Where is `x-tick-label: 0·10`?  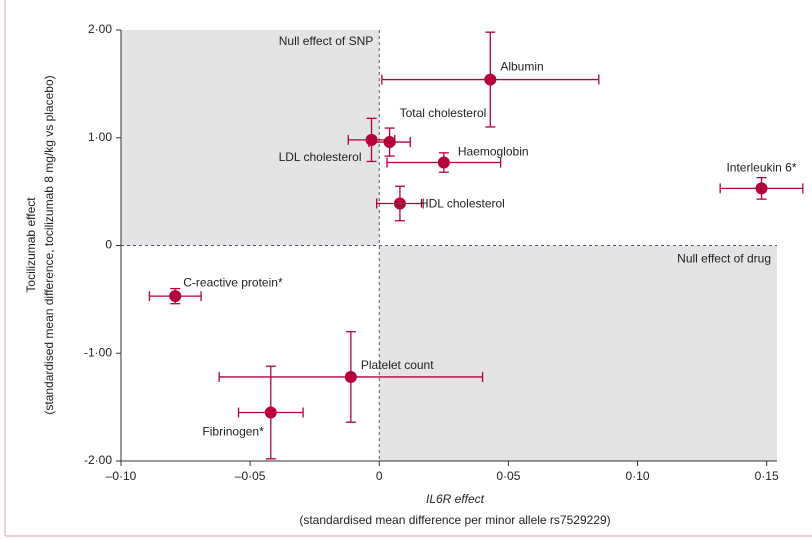
x-tick-label: 0·10 is located at coordinates (638, 476).